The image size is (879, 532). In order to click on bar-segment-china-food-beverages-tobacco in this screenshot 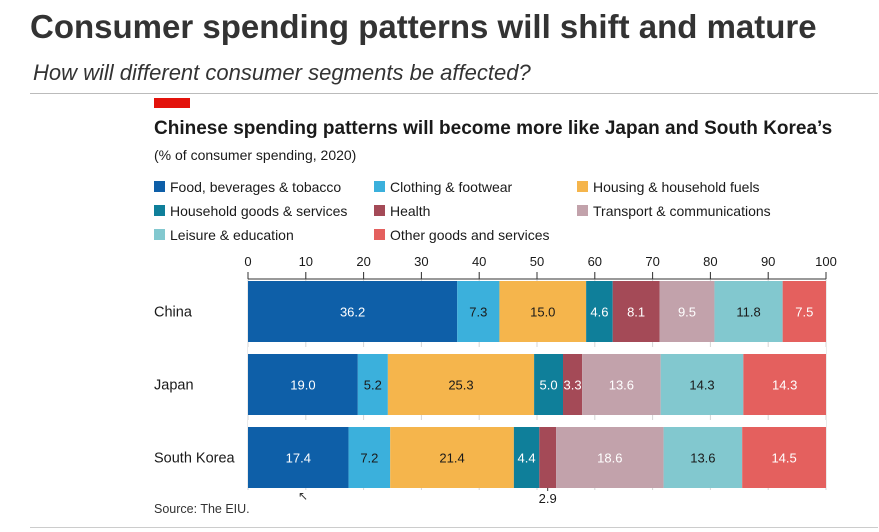, I will do `click(353, 311)`.